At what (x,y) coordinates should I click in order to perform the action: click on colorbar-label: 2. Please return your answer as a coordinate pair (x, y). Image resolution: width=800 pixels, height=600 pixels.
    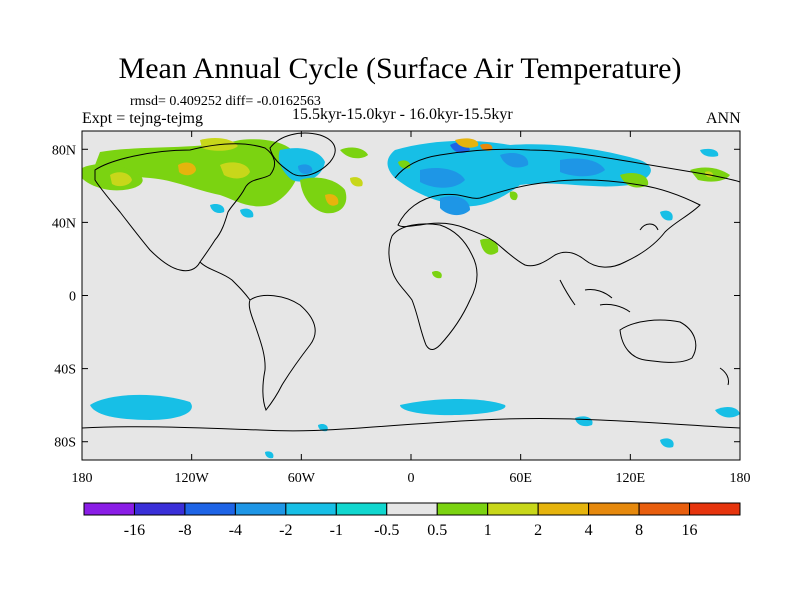
    Looking at the image, I should click on (538, 530).